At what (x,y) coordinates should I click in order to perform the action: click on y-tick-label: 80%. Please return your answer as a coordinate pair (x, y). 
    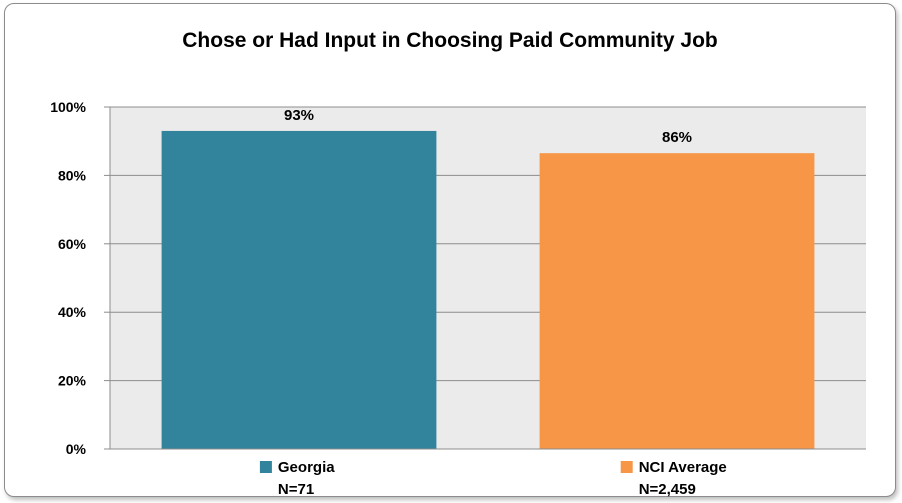
    Looking at the image, I should click on (72, 175).